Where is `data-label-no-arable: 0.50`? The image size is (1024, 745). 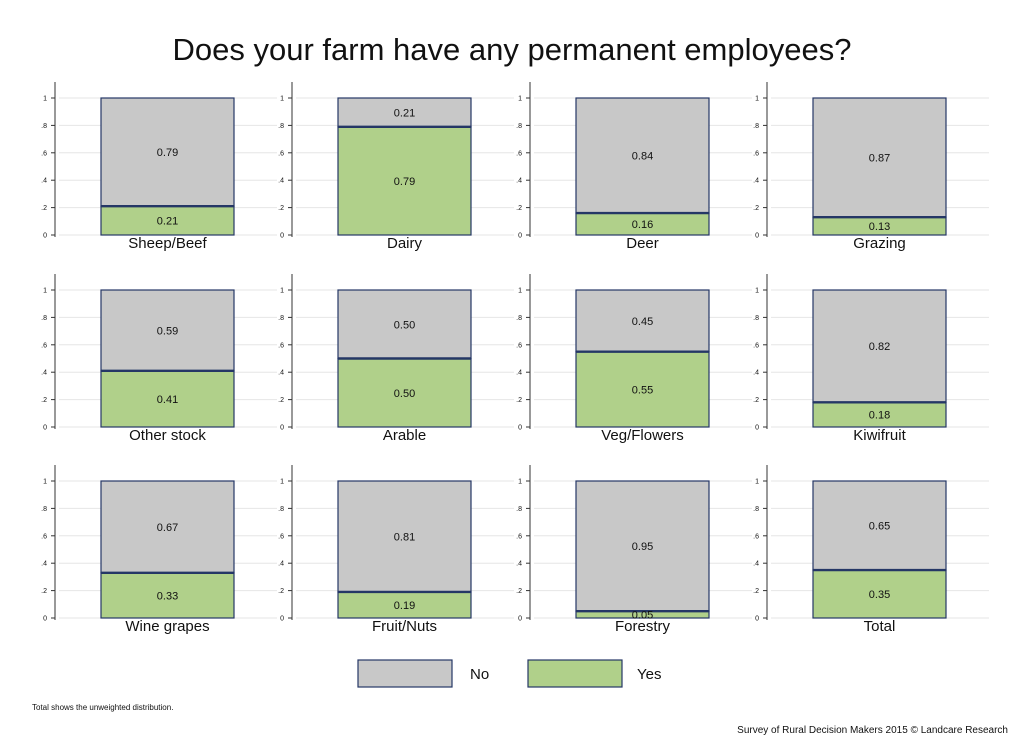
data-label-no-arable: 0.50 is located at coordinates (404, 325).